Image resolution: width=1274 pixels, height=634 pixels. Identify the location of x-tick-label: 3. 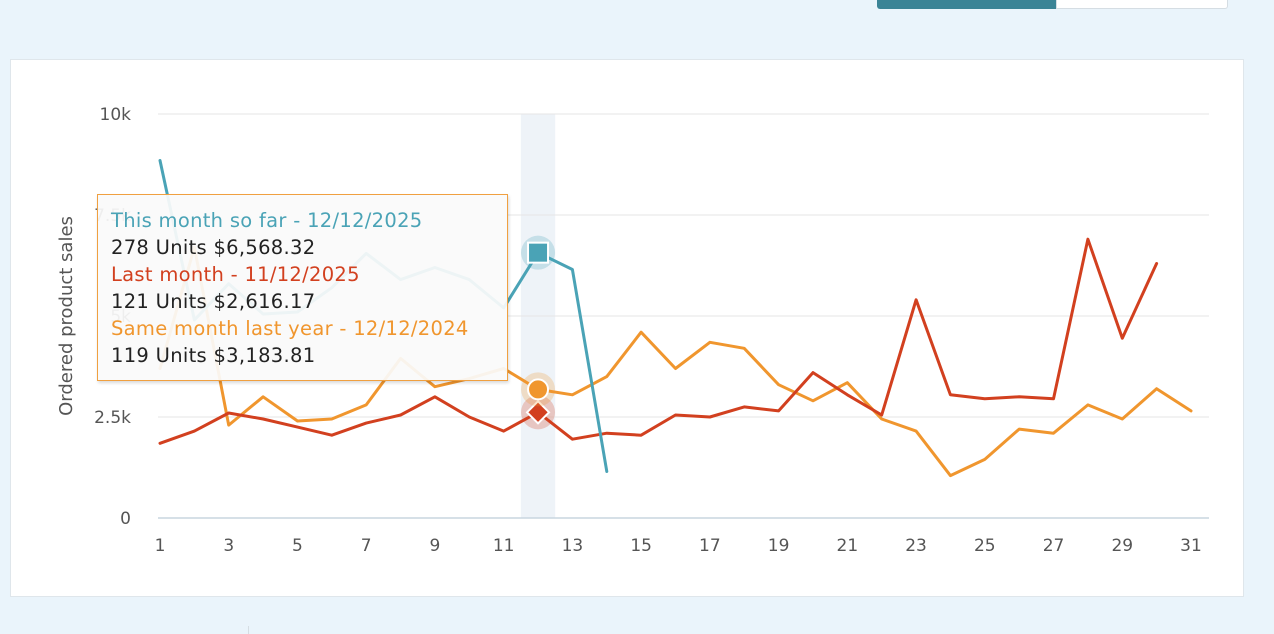
(228, 546).